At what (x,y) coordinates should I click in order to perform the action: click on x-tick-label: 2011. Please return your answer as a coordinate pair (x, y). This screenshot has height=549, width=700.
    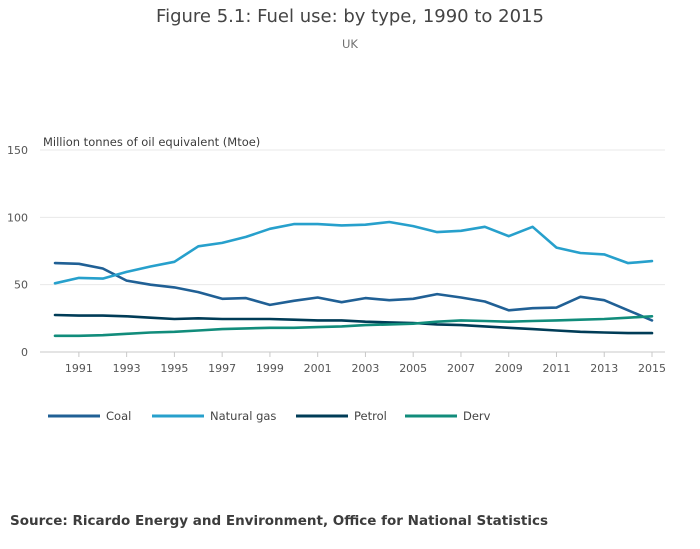
    Looking at the image, I should click on (556, 368).